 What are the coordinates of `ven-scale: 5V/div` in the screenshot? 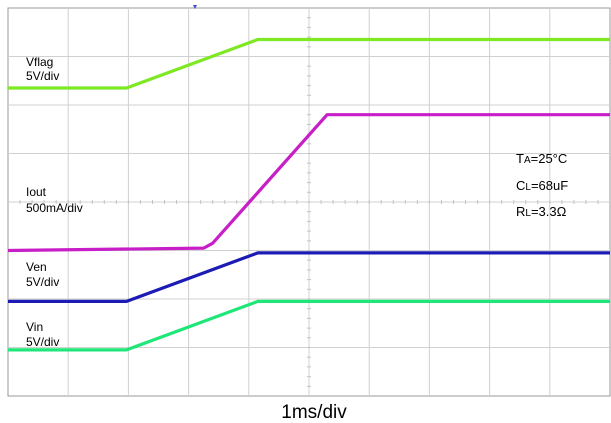 It's located at (42, 282).